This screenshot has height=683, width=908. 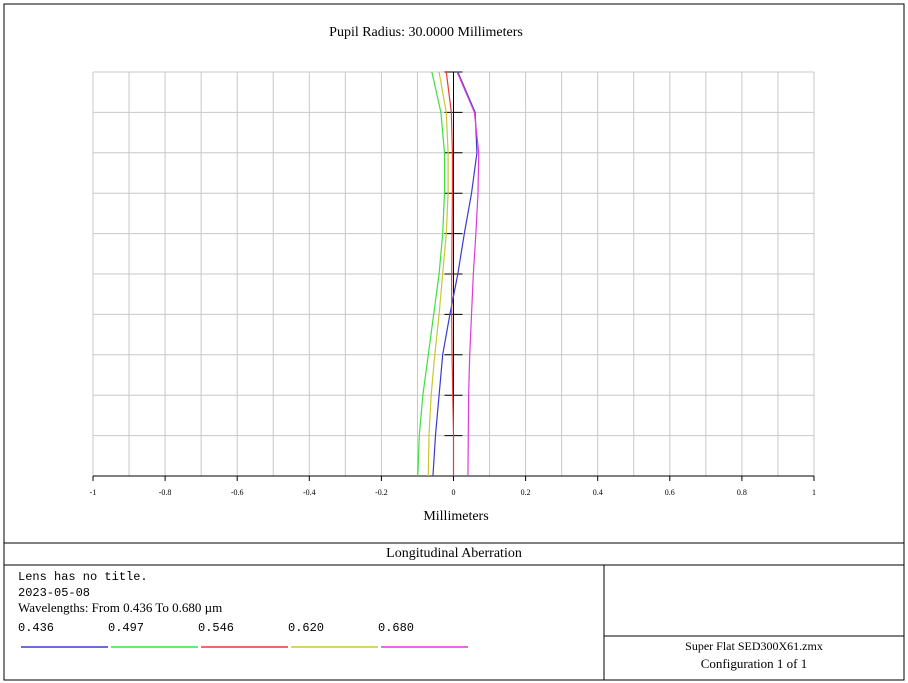 I want to click on legend-label: 0.680, so click(x=396, y=628).